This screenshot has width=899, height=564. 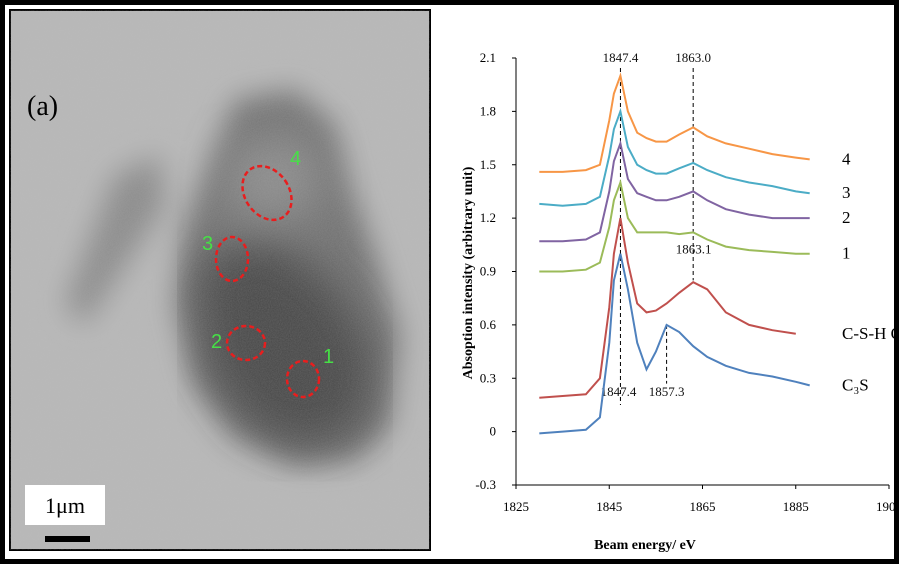 What do you see at coordinates (328, 357) in the screenshot?
I see `region-label: 1` at bounding box center [328, 357].